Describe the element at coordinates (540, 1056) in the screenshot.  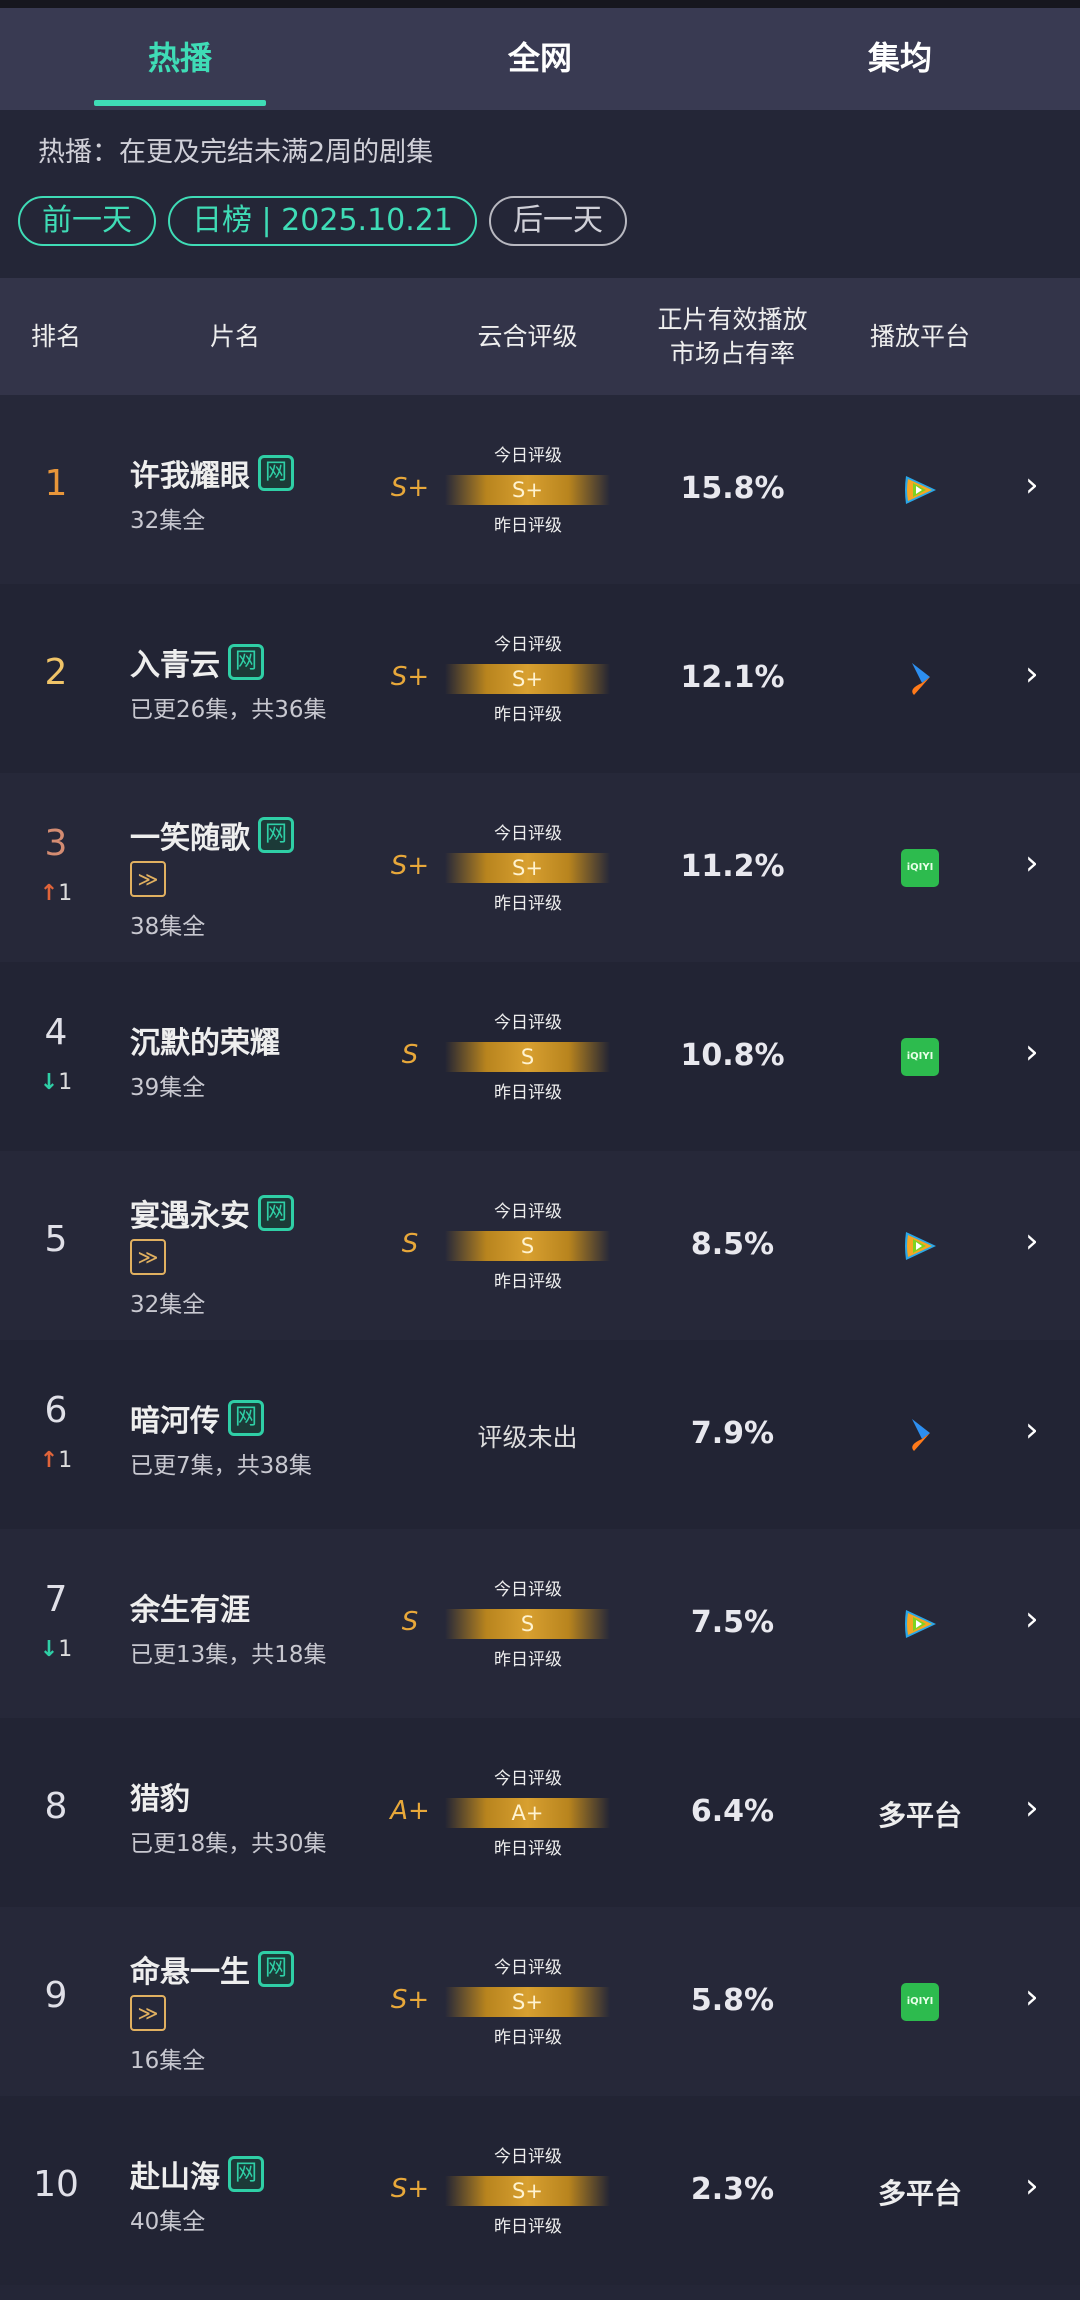
I see `table-row: 4 ↓1 沉默的荣耀 39集全 S 今日评级 S 昨日评级 10.8% iQIYI ›` at that location.